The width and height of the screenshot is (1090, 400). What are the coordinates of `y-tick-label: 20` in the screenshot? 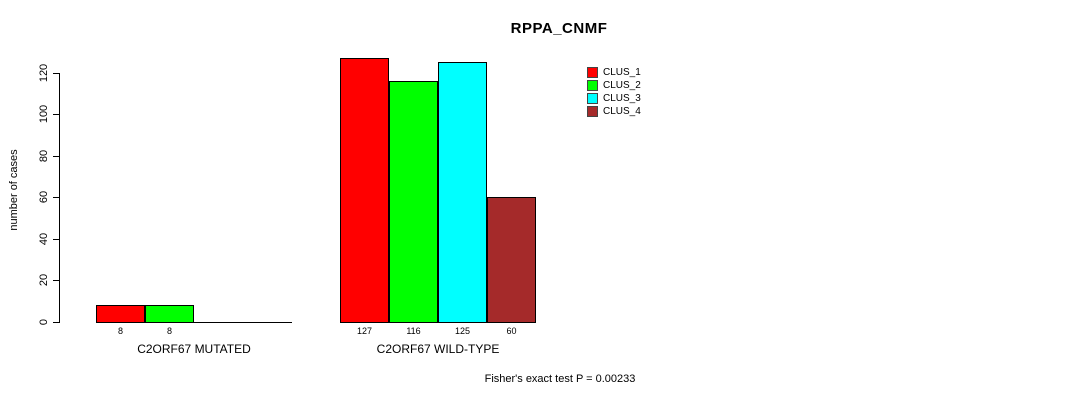 It's located at (44, 280).